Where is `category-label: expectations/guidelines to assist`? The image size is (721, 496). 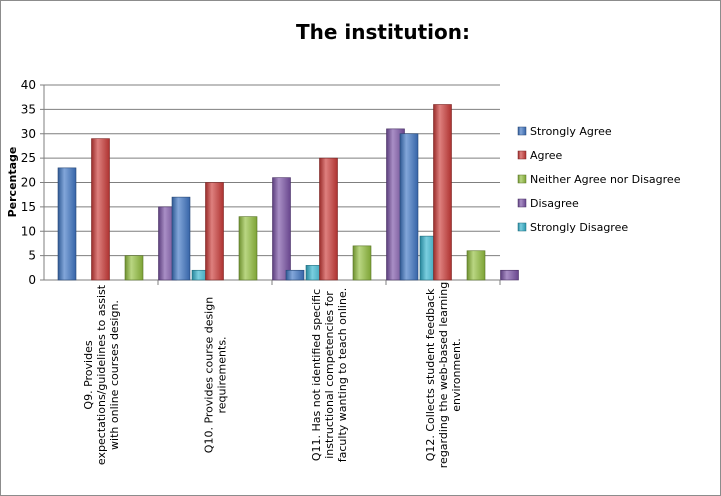
category-label: expectations/guidelines to assist is located at coordinates (101, 374).